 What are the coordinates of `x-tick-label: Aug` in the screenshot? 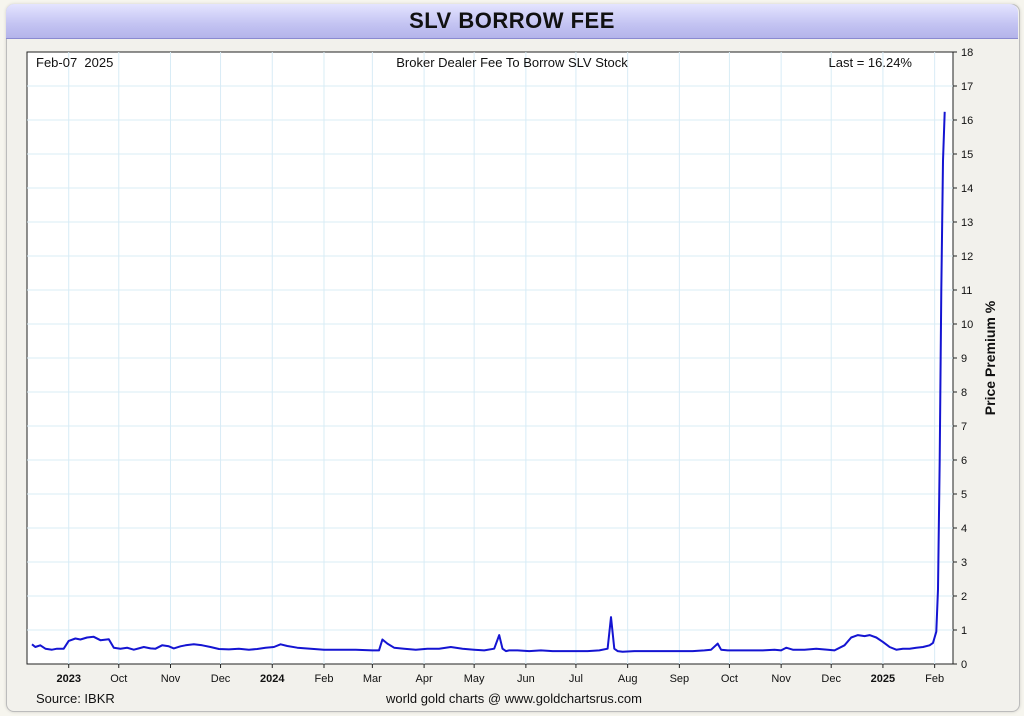 It's located at (628, 679).